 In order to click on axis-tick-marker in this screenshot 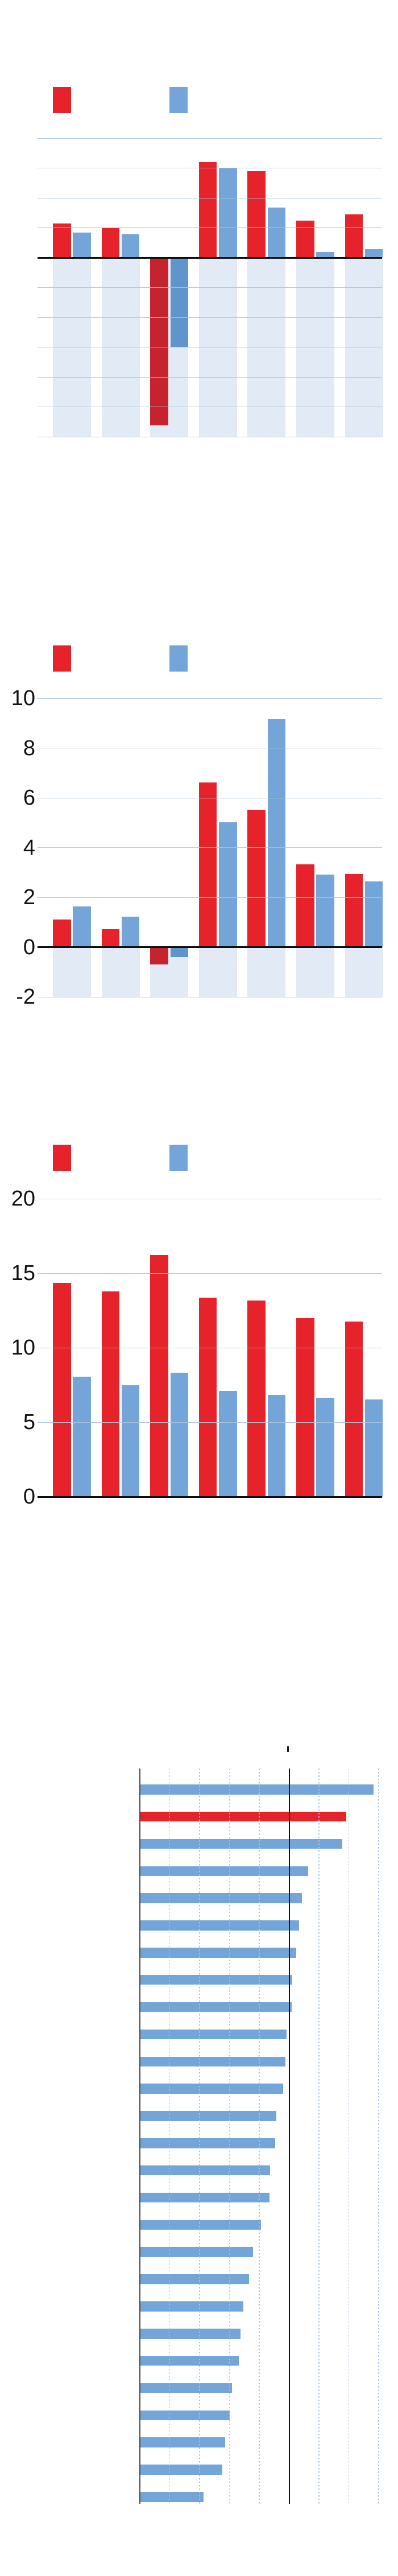, I will do `click(288, 1749)`.